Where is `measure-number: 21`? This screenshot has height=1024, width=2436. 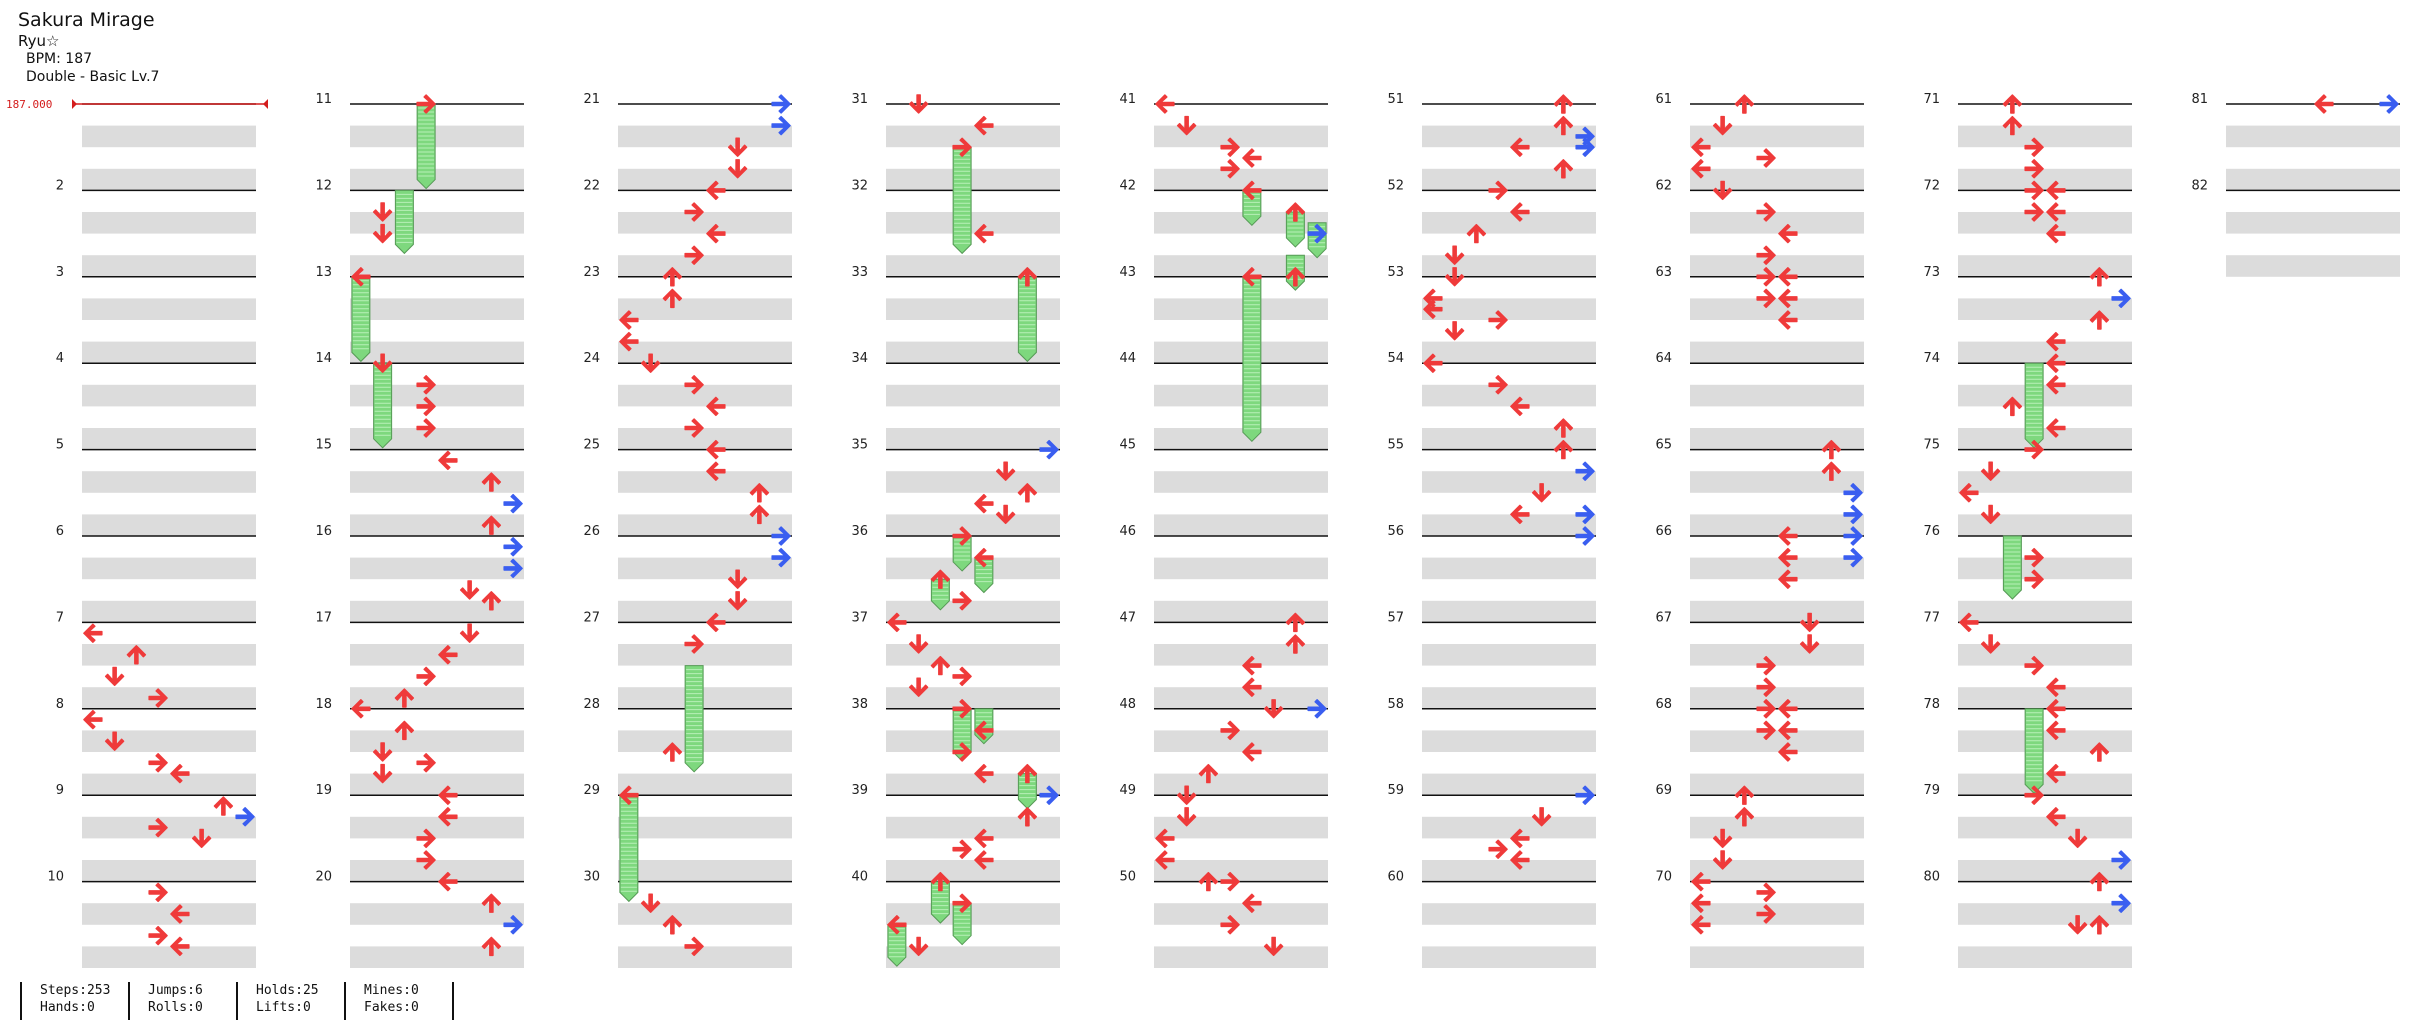
measure-number: 21 is located at coordinates (591, 99).